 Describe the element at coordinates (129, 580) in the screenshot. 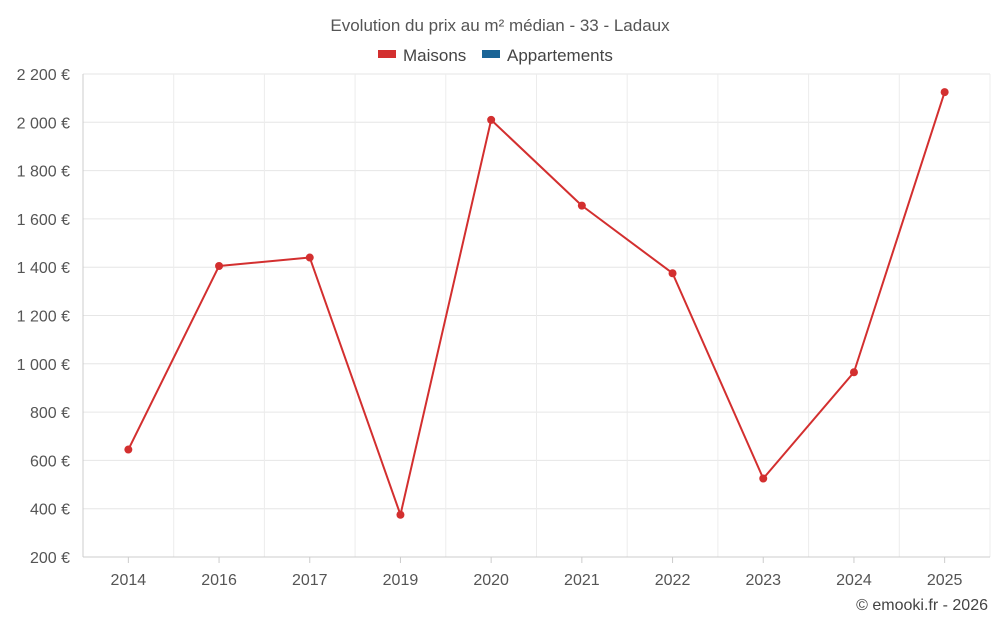

I see `x-tick-label: 2014` at that location.